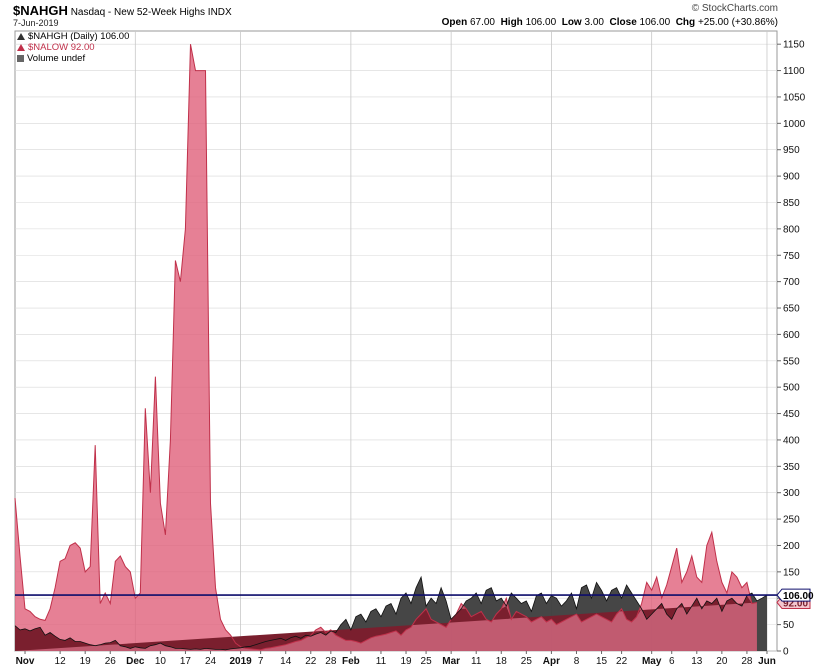 Image resolution: width=820 pixels, height=668 pixels. I want to click on x-tick-label: Feb, so click(351, 661).